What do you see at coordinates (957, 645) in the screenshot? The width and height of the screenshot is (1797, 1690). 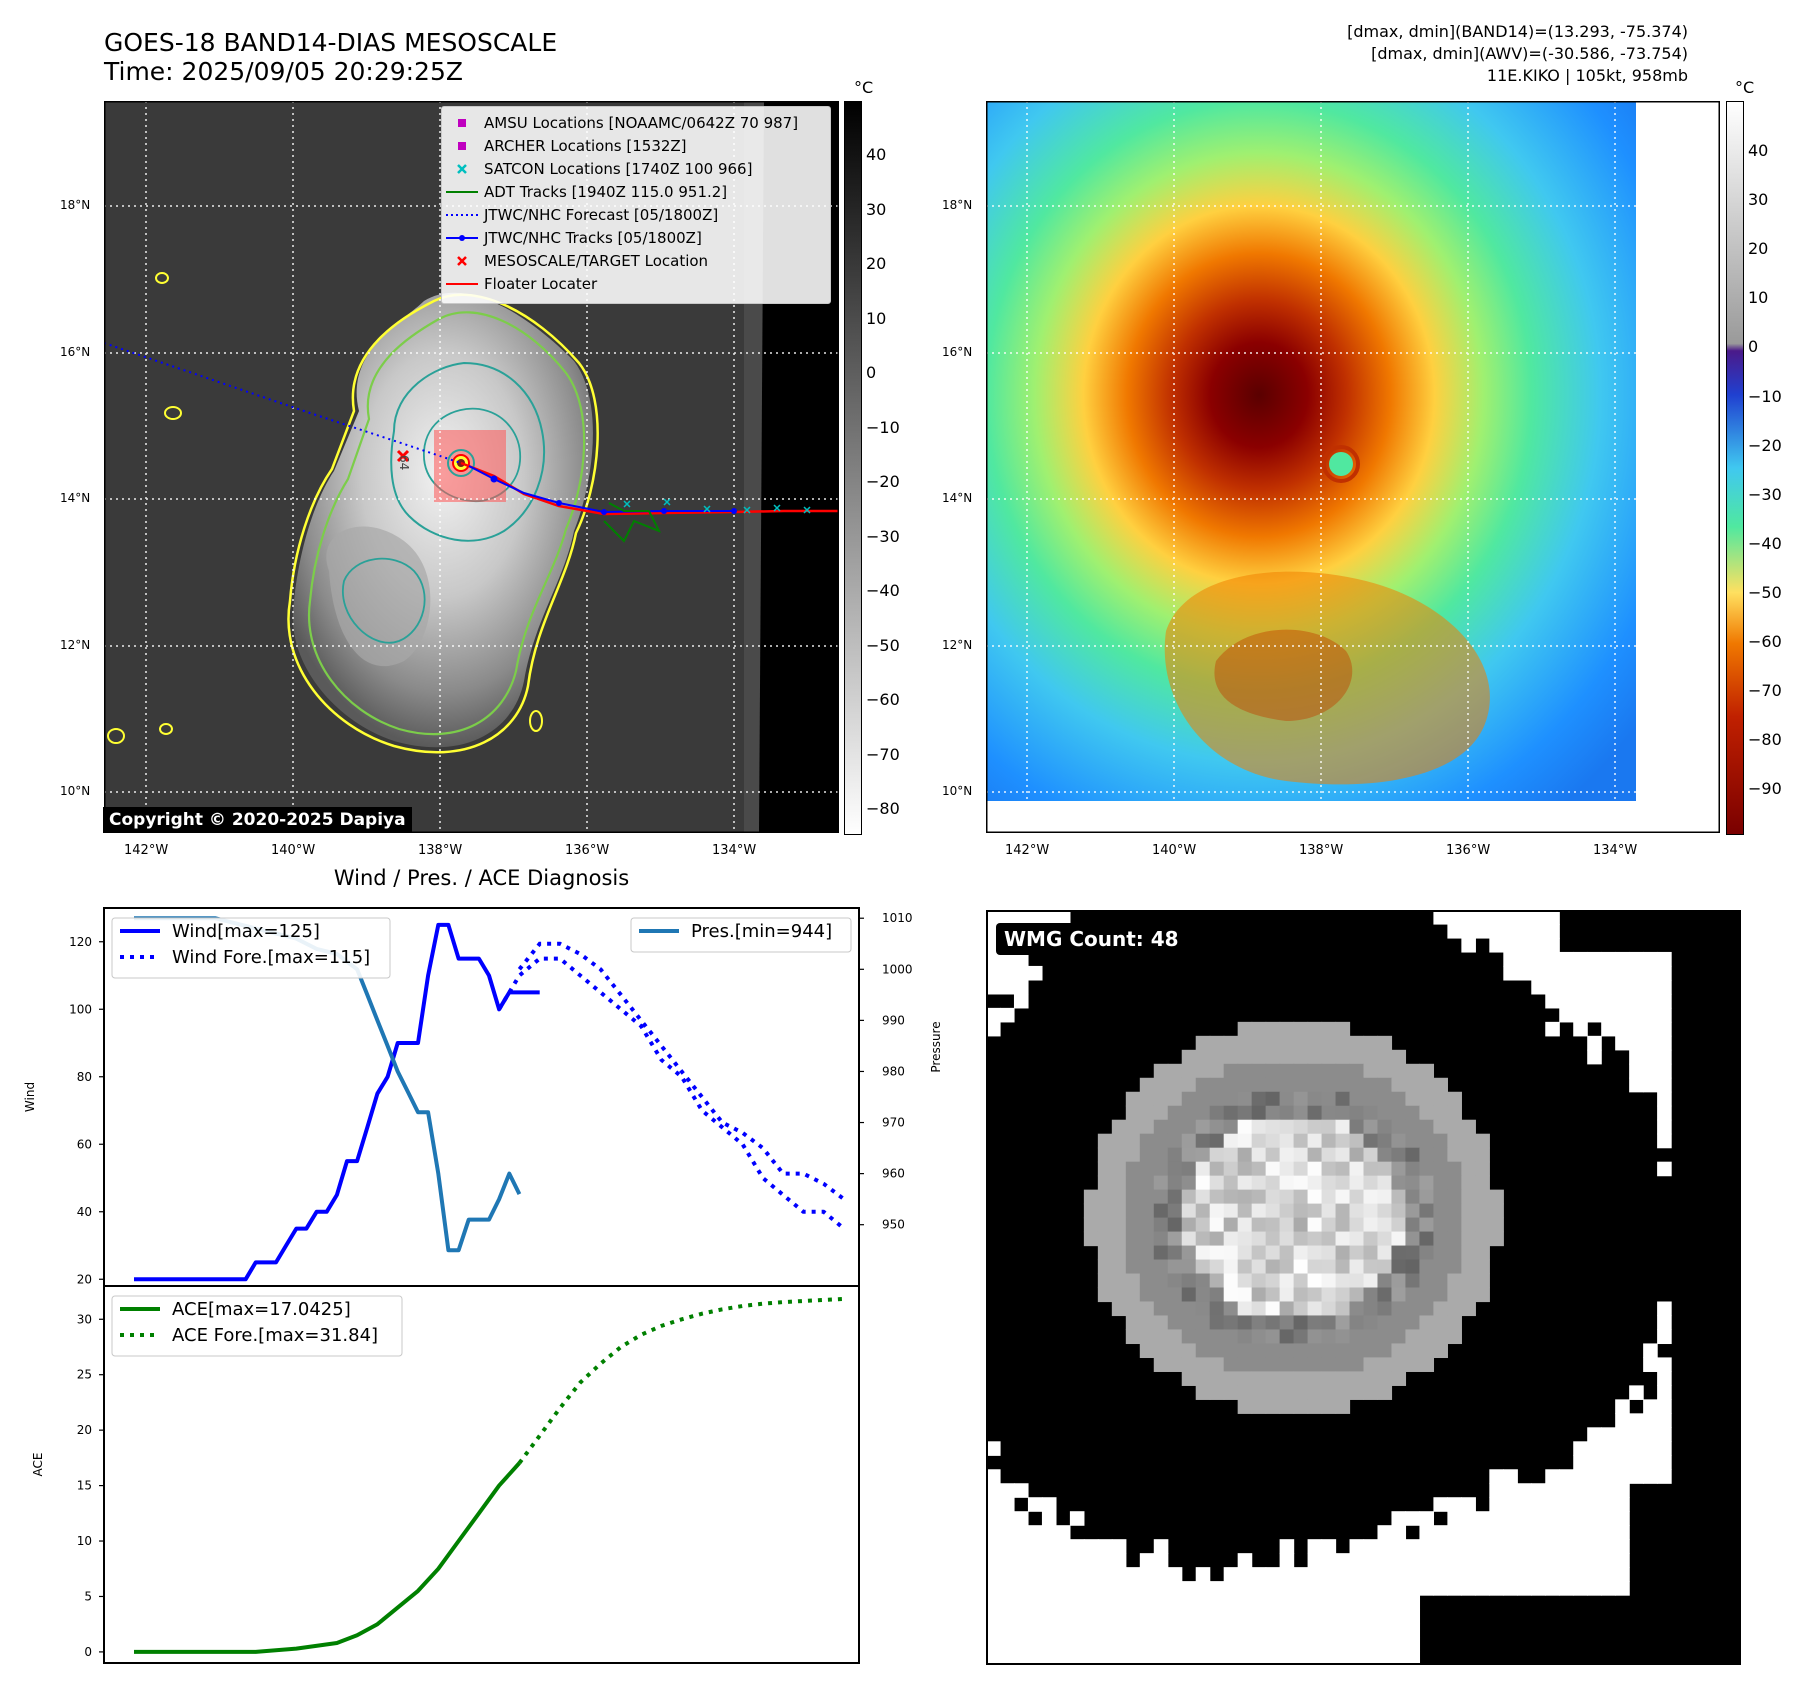 I see `lat-label-right: 12°N` at bounding box center [957, 645].